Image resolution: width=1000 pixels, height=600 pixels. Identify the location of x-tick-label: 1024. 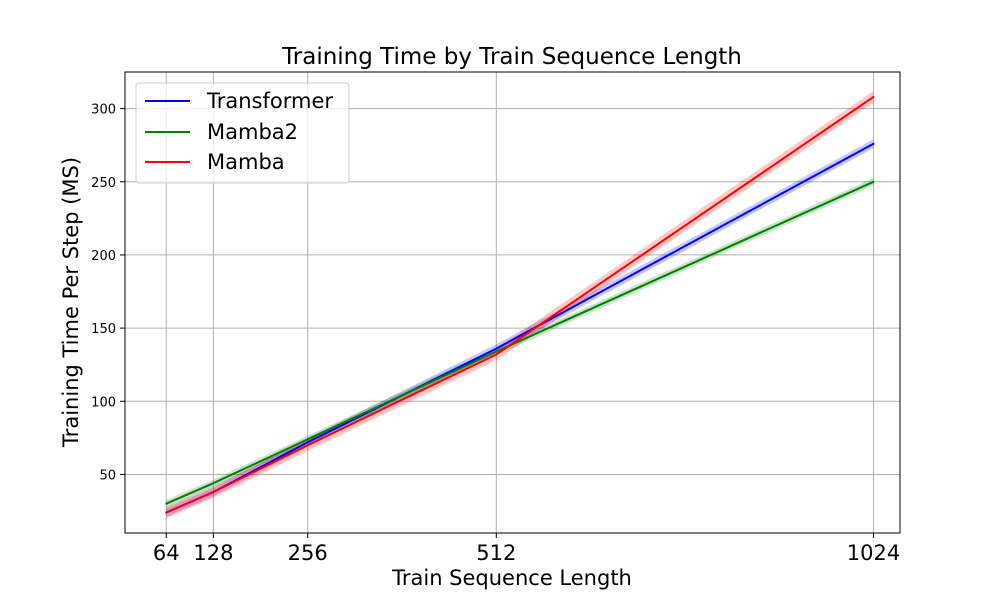
(873, 553).